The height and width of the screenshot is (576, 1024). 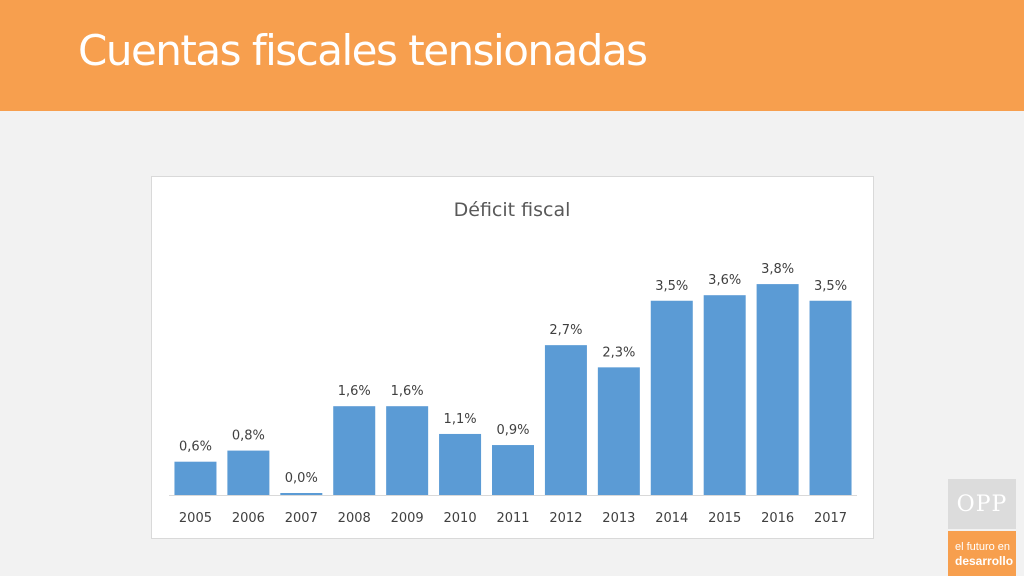 I want to click on bar-2017, so click(x=830, y=397).